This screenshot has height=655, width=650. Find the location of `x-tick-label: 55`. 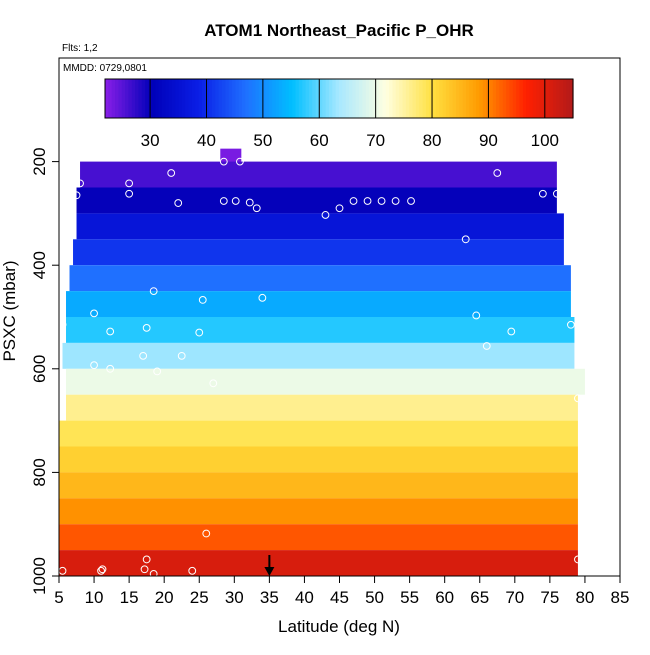

x-tick-label: 55 is located at coordinates (409, 597).